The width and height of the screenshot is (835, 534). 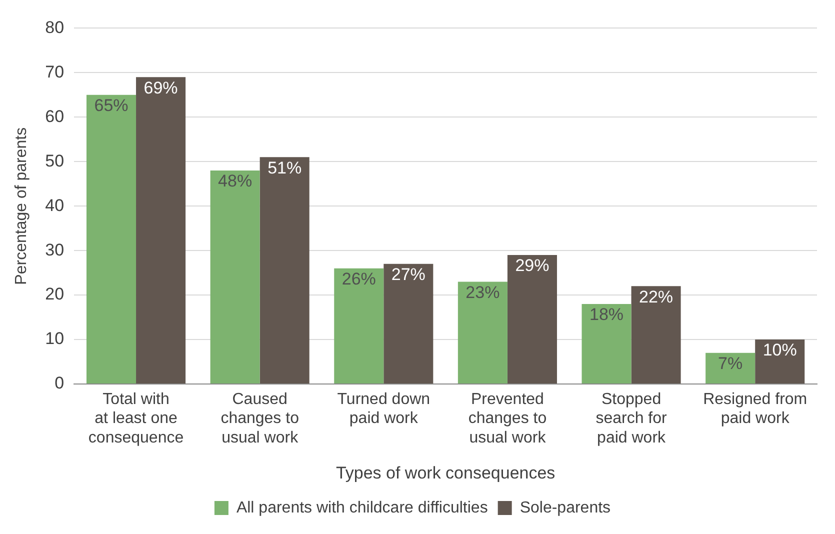 What do you see at coordinates (285, 168) in the screenshot?
I see `data-label: 51%` at bounding box center [285, 168].